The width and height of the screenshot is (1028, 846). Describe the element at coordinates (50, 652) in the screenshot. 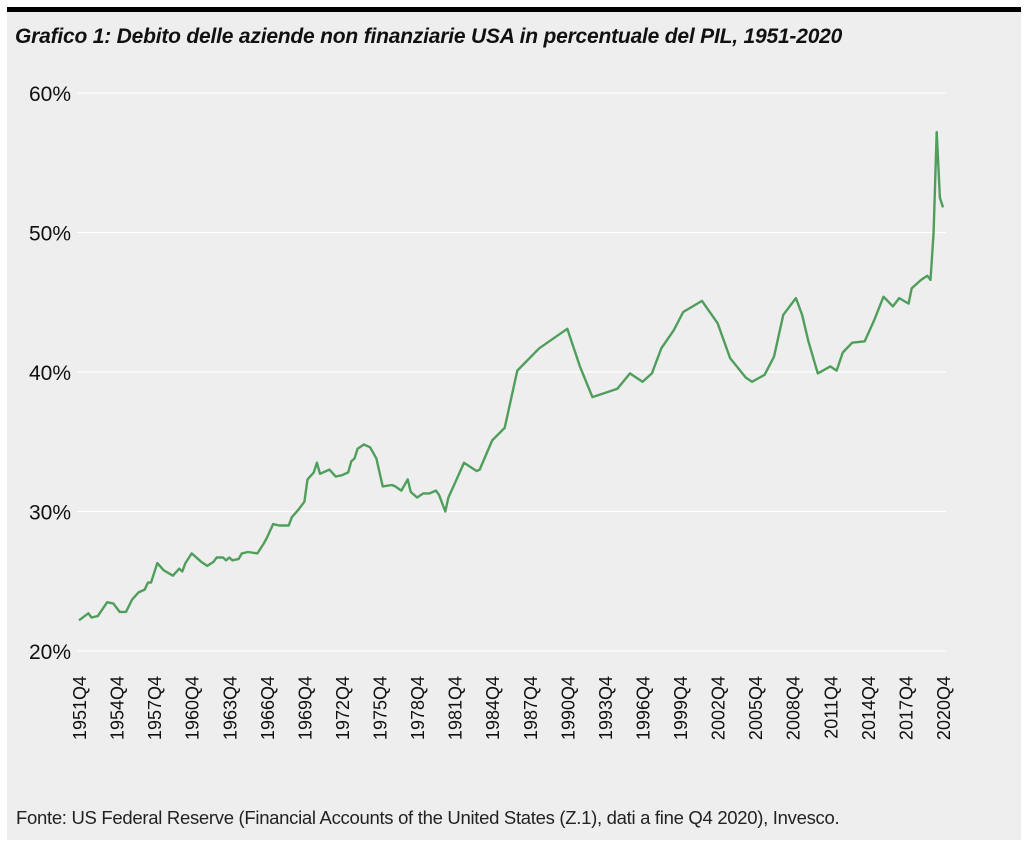

I see `y-tick-label: 20%` at that location.